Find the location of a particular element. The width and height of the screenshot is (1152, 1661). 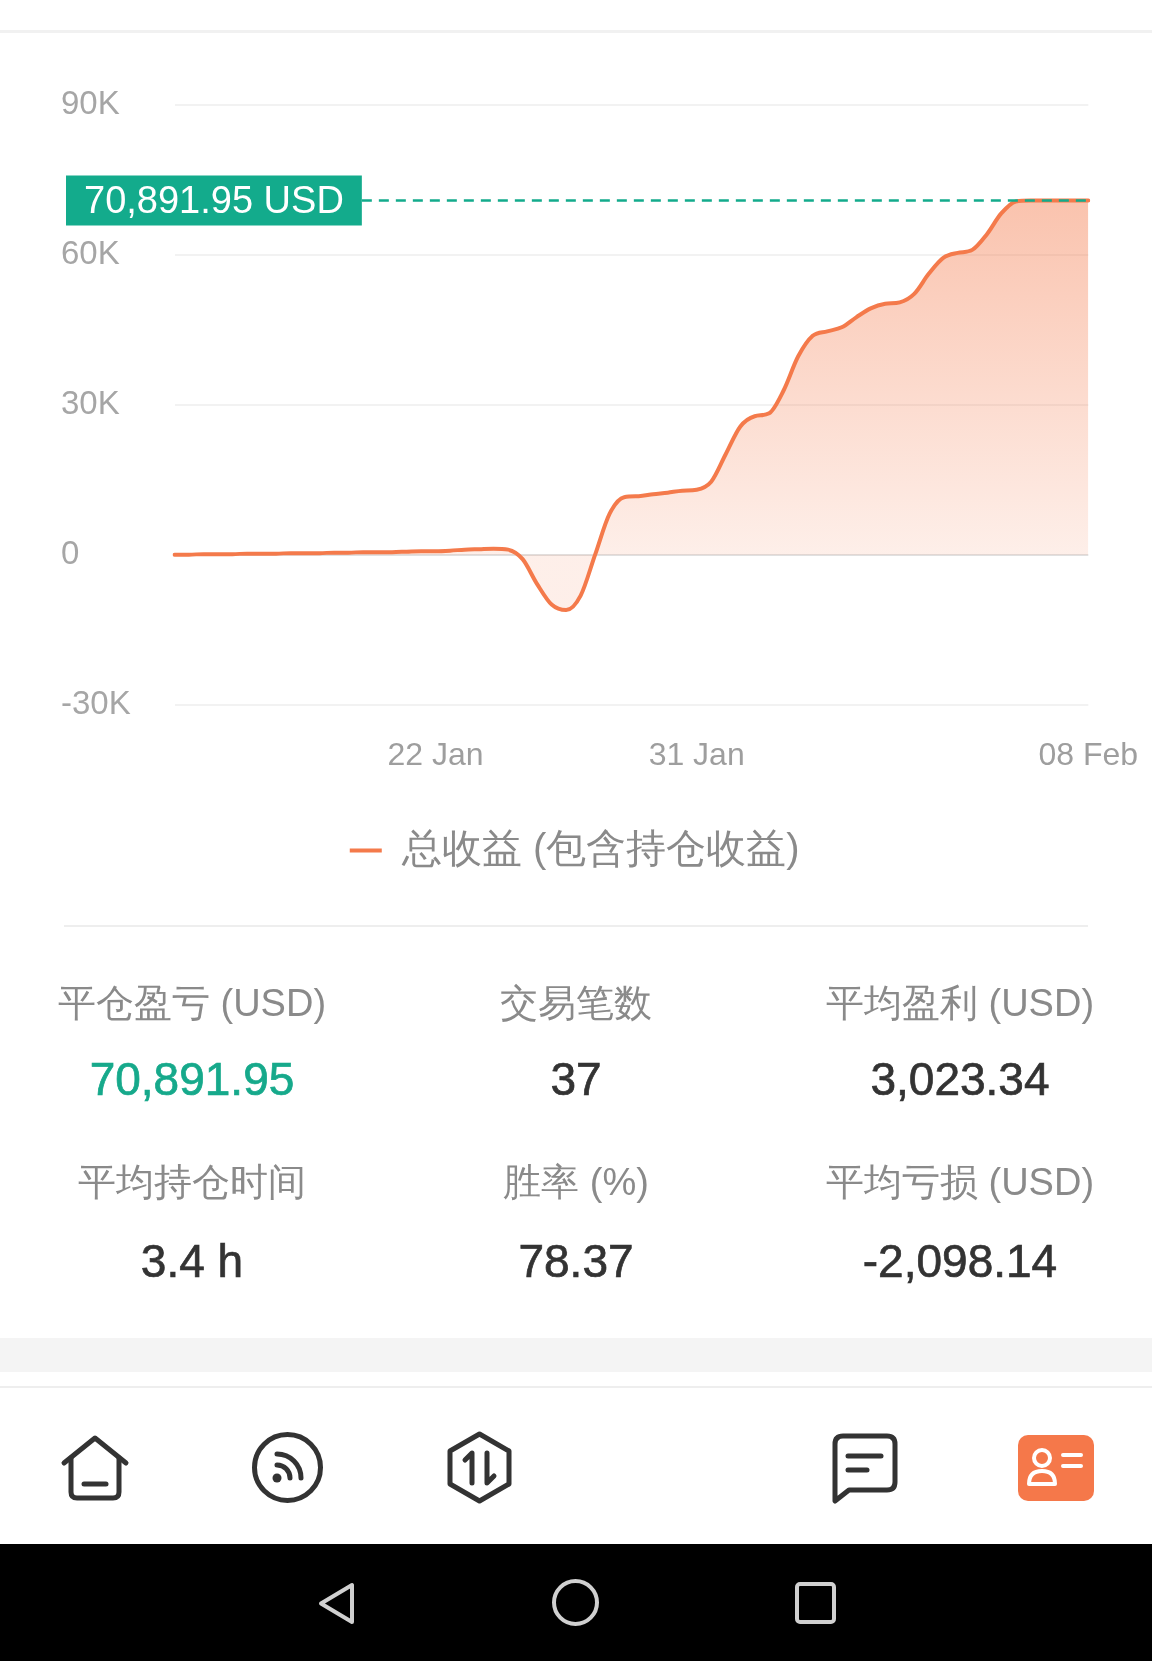

y-tick-label: 30K is located at coordinates (90, 402).